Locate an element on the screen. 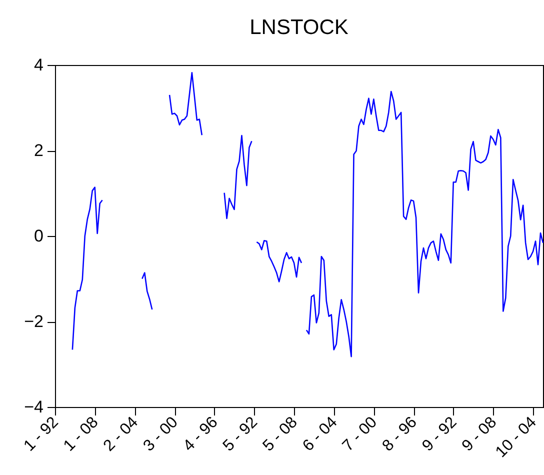 The image size is (544, 475). x-tick-label: 1 - 92 is located at coordinates (41, 434).